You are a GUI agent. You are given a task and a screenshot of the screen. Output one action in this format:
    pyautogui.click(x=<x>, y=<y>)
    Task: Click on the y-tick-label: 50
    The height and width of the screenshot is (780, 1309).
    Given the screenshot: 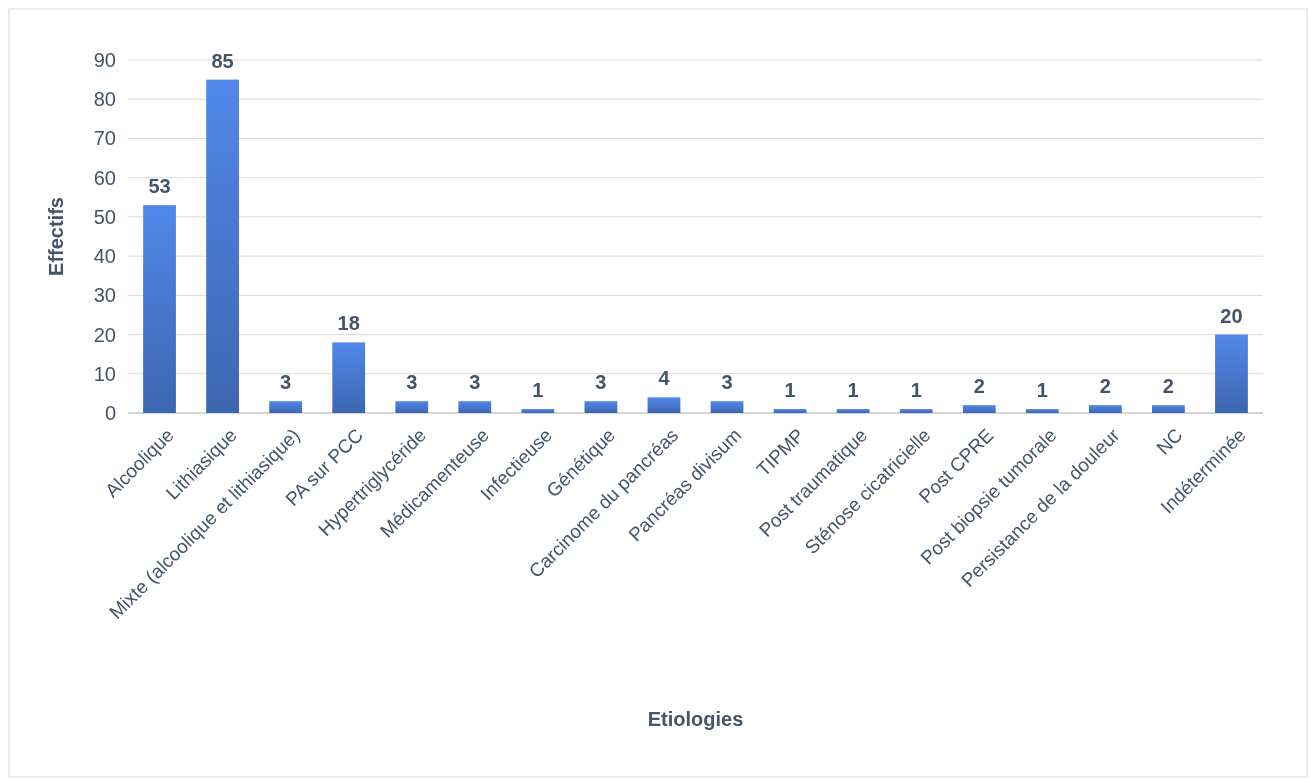 What is the action you would take?
    pyautogui.click(x=104, y=216)
    